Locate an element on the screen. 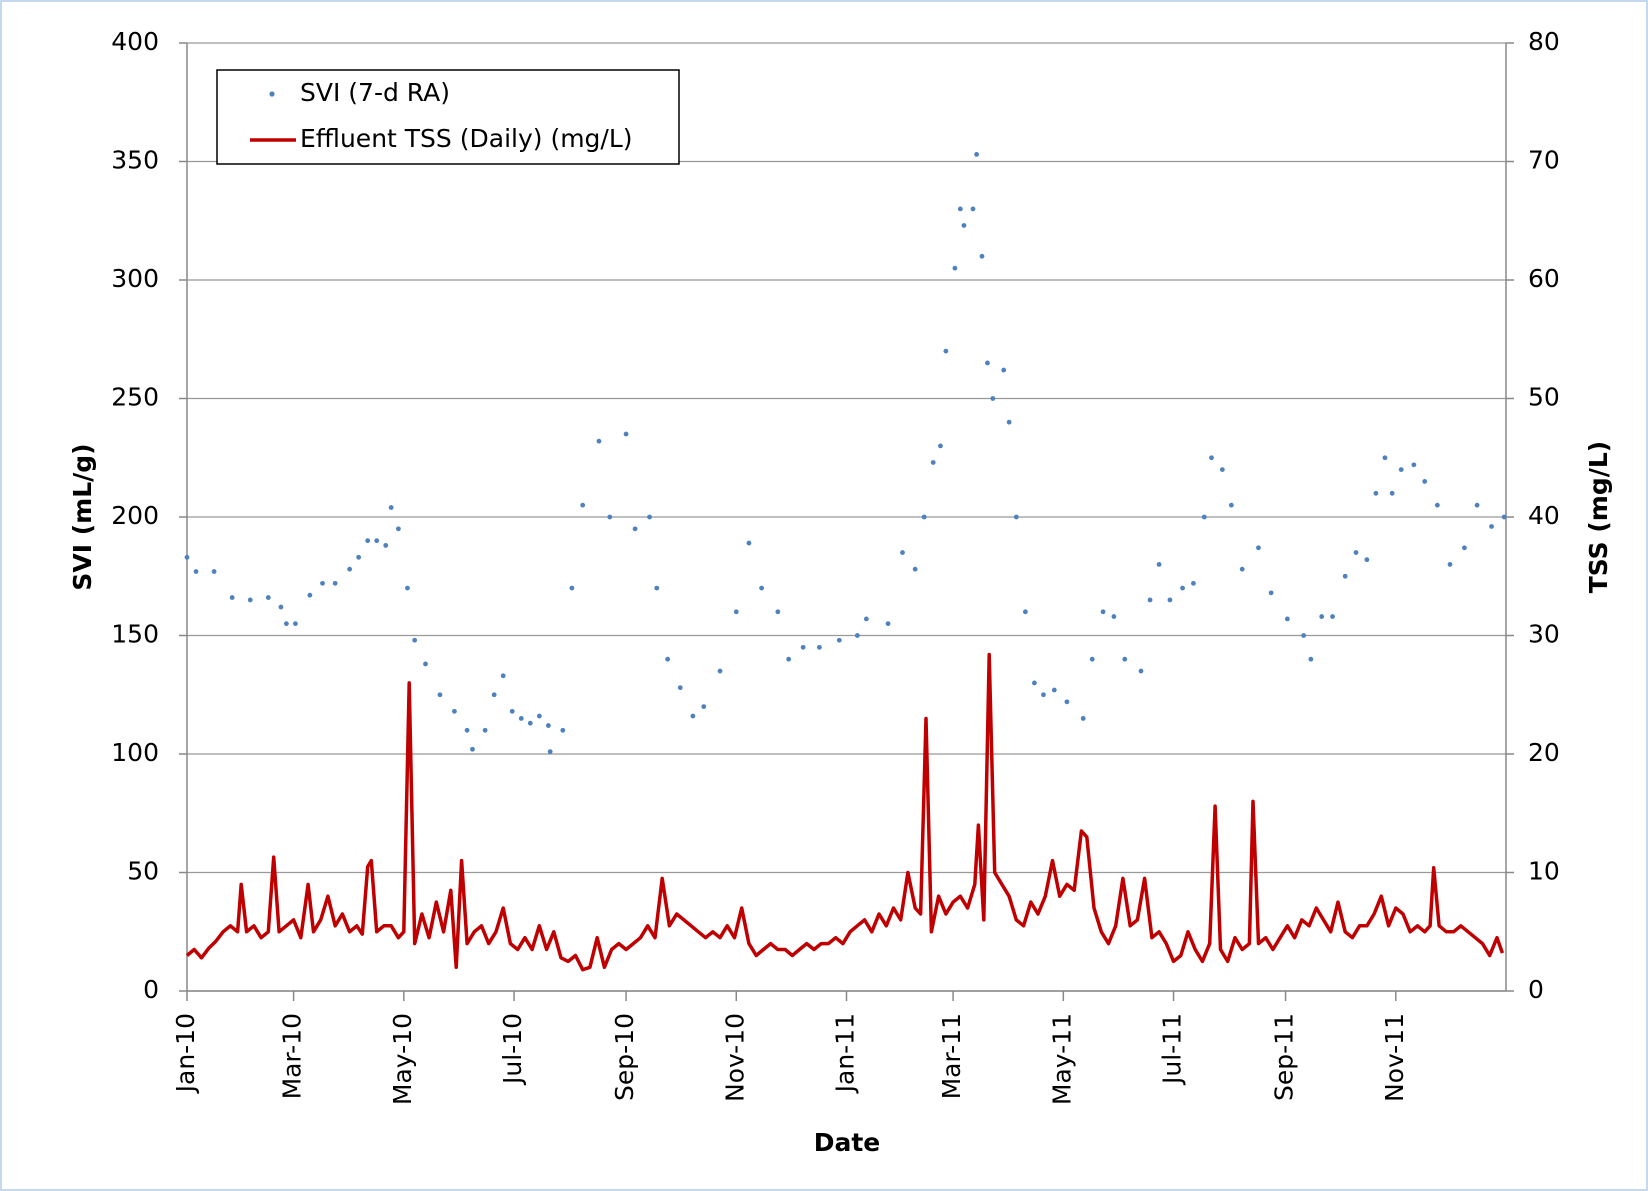  y2-tick-label: 10 is located at coordinates (1544, 871).